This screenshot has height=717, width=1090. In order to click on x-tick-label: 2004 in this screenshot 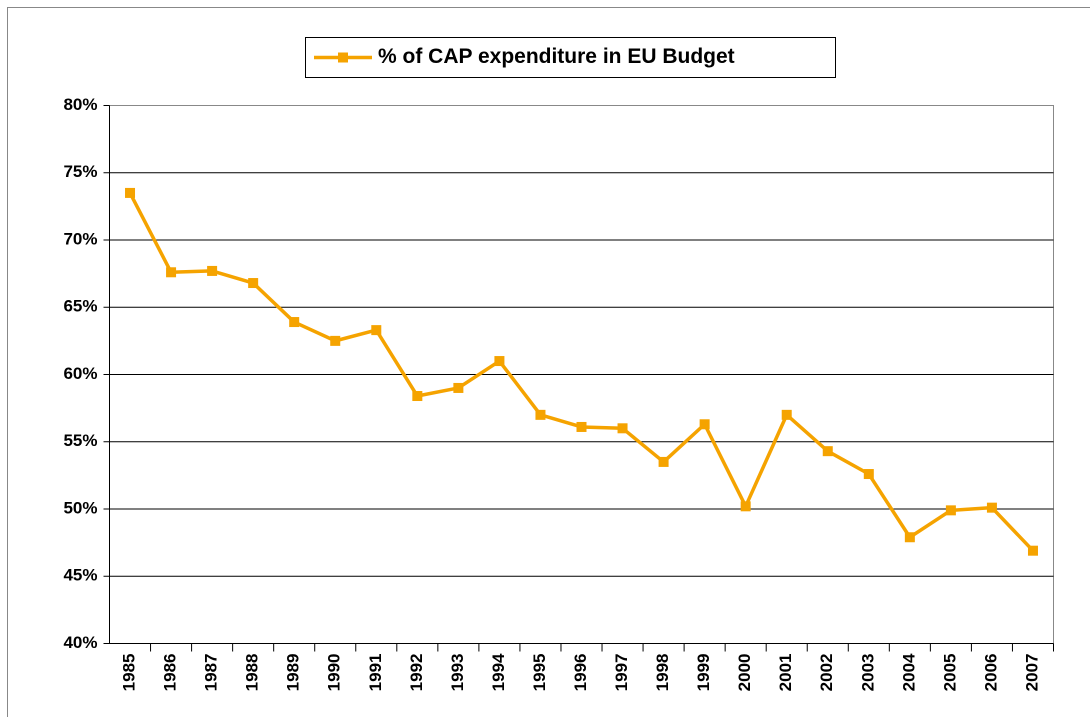, I will do `click(908, 672)`.